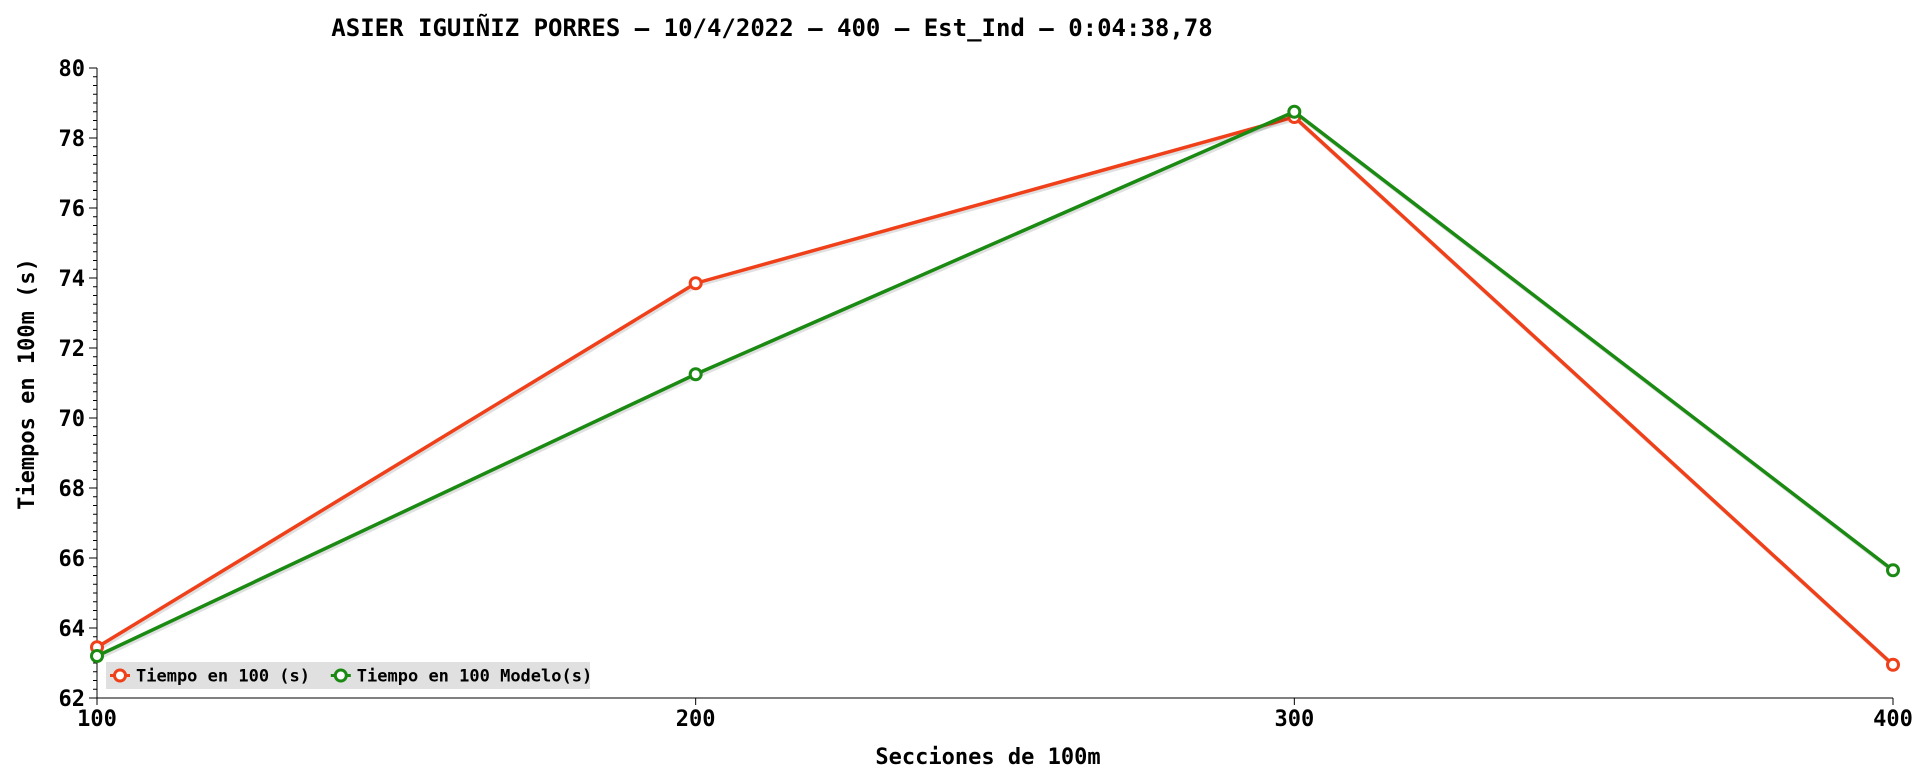  What do you see at coordinates (696, 719) in the screenshot?
I see `x-tick-label: 200` at bounding box center [696, 719].